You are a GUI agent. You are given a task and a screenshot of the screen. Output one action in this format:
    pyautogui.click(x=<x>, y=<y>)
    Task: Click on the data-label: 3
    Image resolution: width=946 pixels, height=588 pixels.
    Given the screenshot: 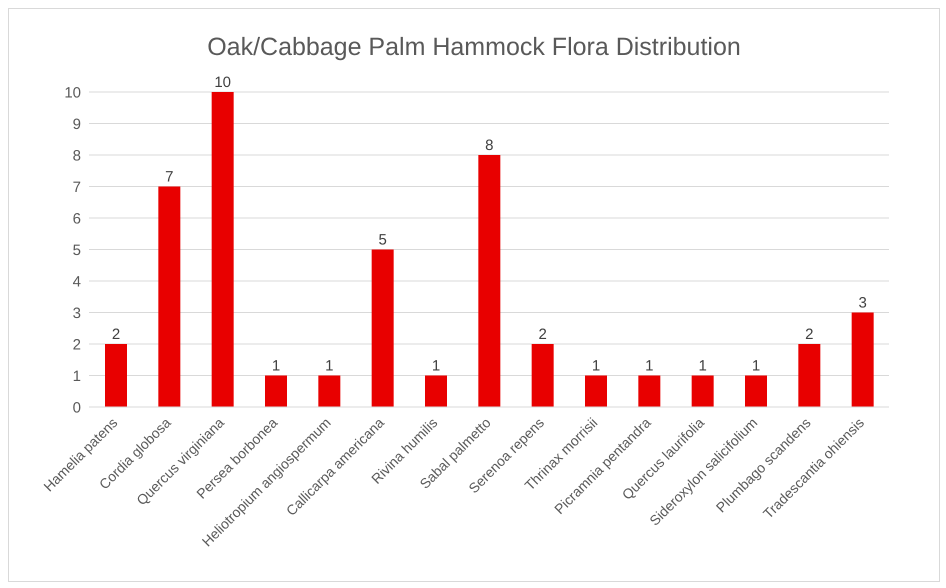 What is the action you would take?
    pyautogui.click(x=862, y=303)
    